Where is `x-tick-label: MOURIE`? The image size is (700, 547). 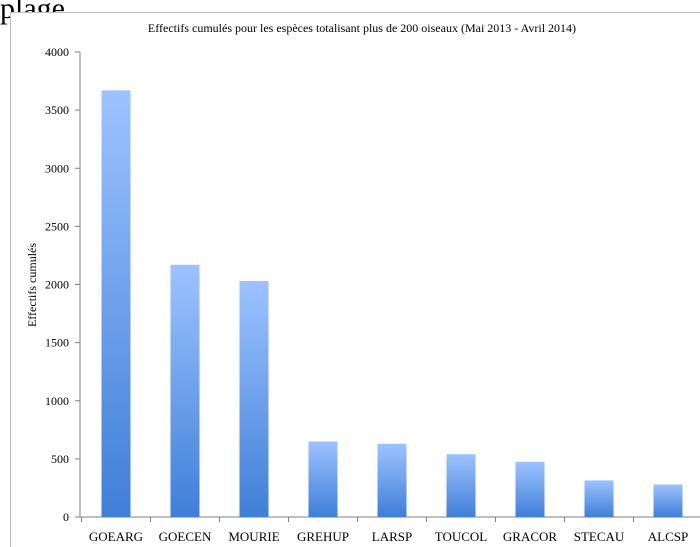 x-tick-label: MOURIE is located at coordinates (253, 536).